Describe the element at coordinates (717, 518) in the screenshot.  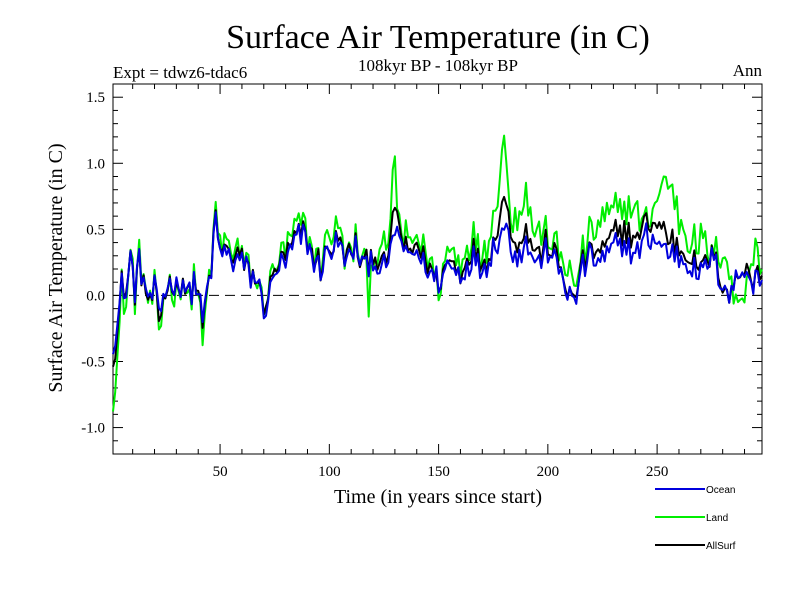
I see `legend-label-land: Land` at that location.